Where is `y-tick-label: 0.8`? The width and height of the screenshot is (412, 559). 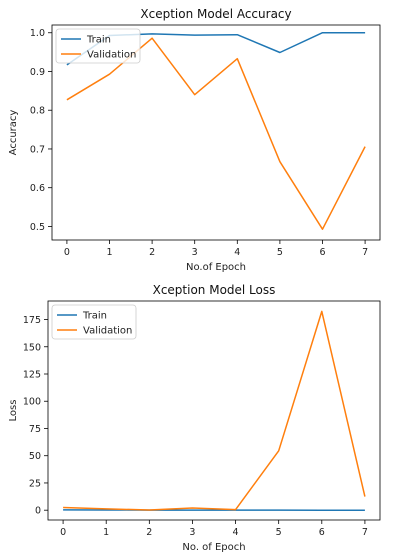
y-tick-label: 0.8 is located at coordinates (37, 111).